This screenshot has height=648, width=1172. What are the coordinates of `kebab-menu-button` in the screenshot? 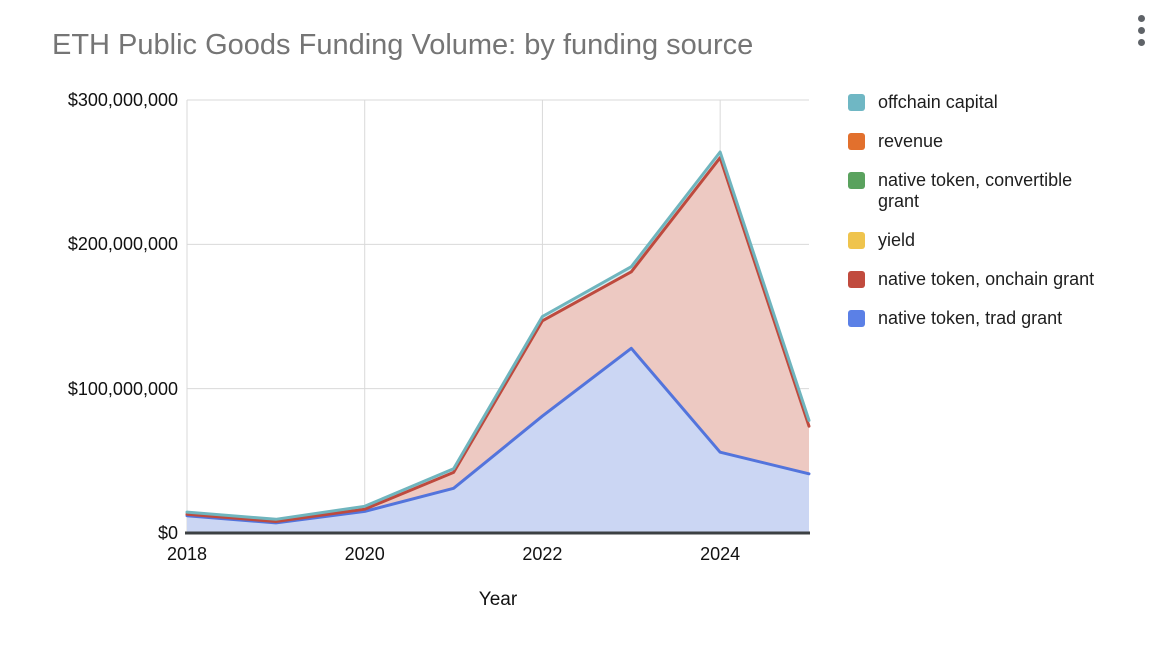 It's located at (1141, 30).